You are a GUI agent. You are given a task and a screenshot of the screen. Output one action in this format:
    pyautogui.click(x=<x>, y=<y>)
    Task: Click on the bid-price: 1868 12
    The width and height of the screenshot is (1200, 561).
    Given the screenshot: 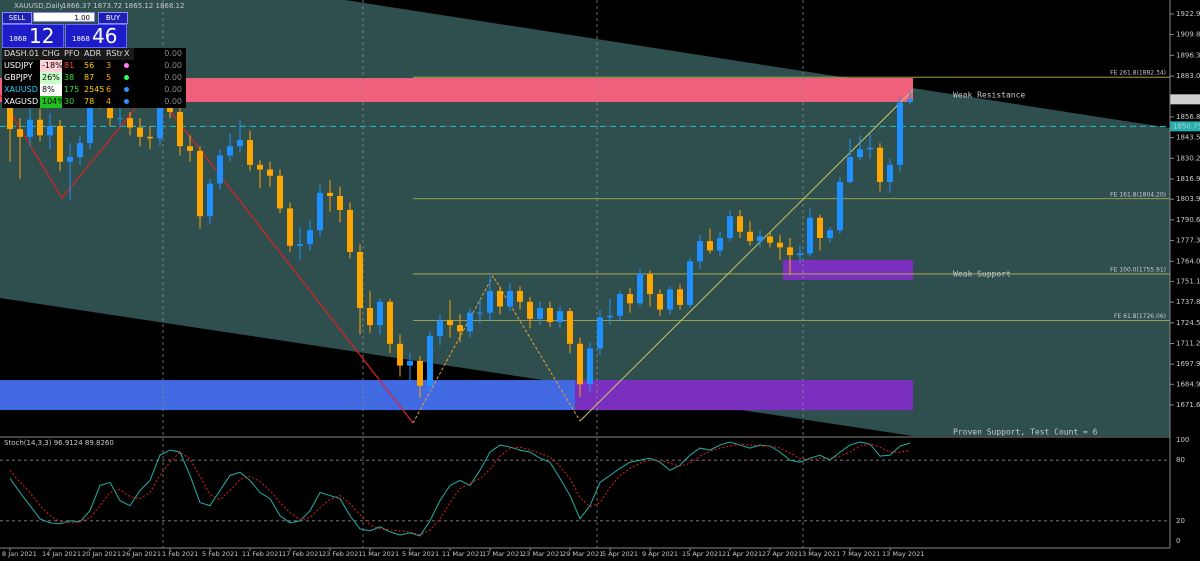 What is the action you would take?
    pyautogui.click(x=33, y=36)
    